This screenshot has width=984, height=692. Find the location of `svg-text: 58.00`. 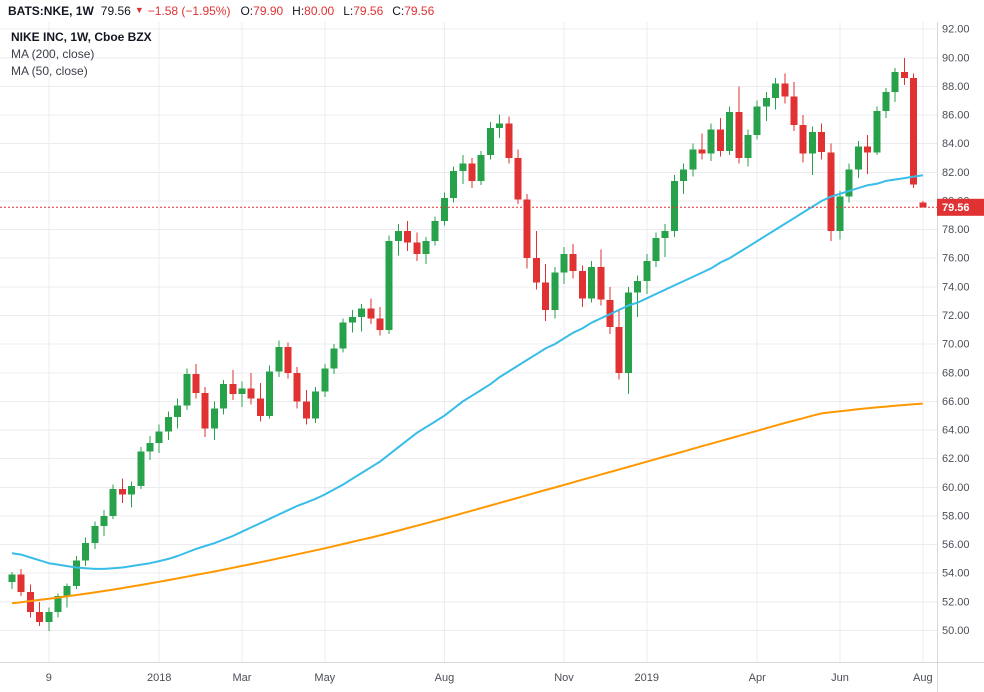

svg-text: 58.00 is located at coordinates (956, 517).